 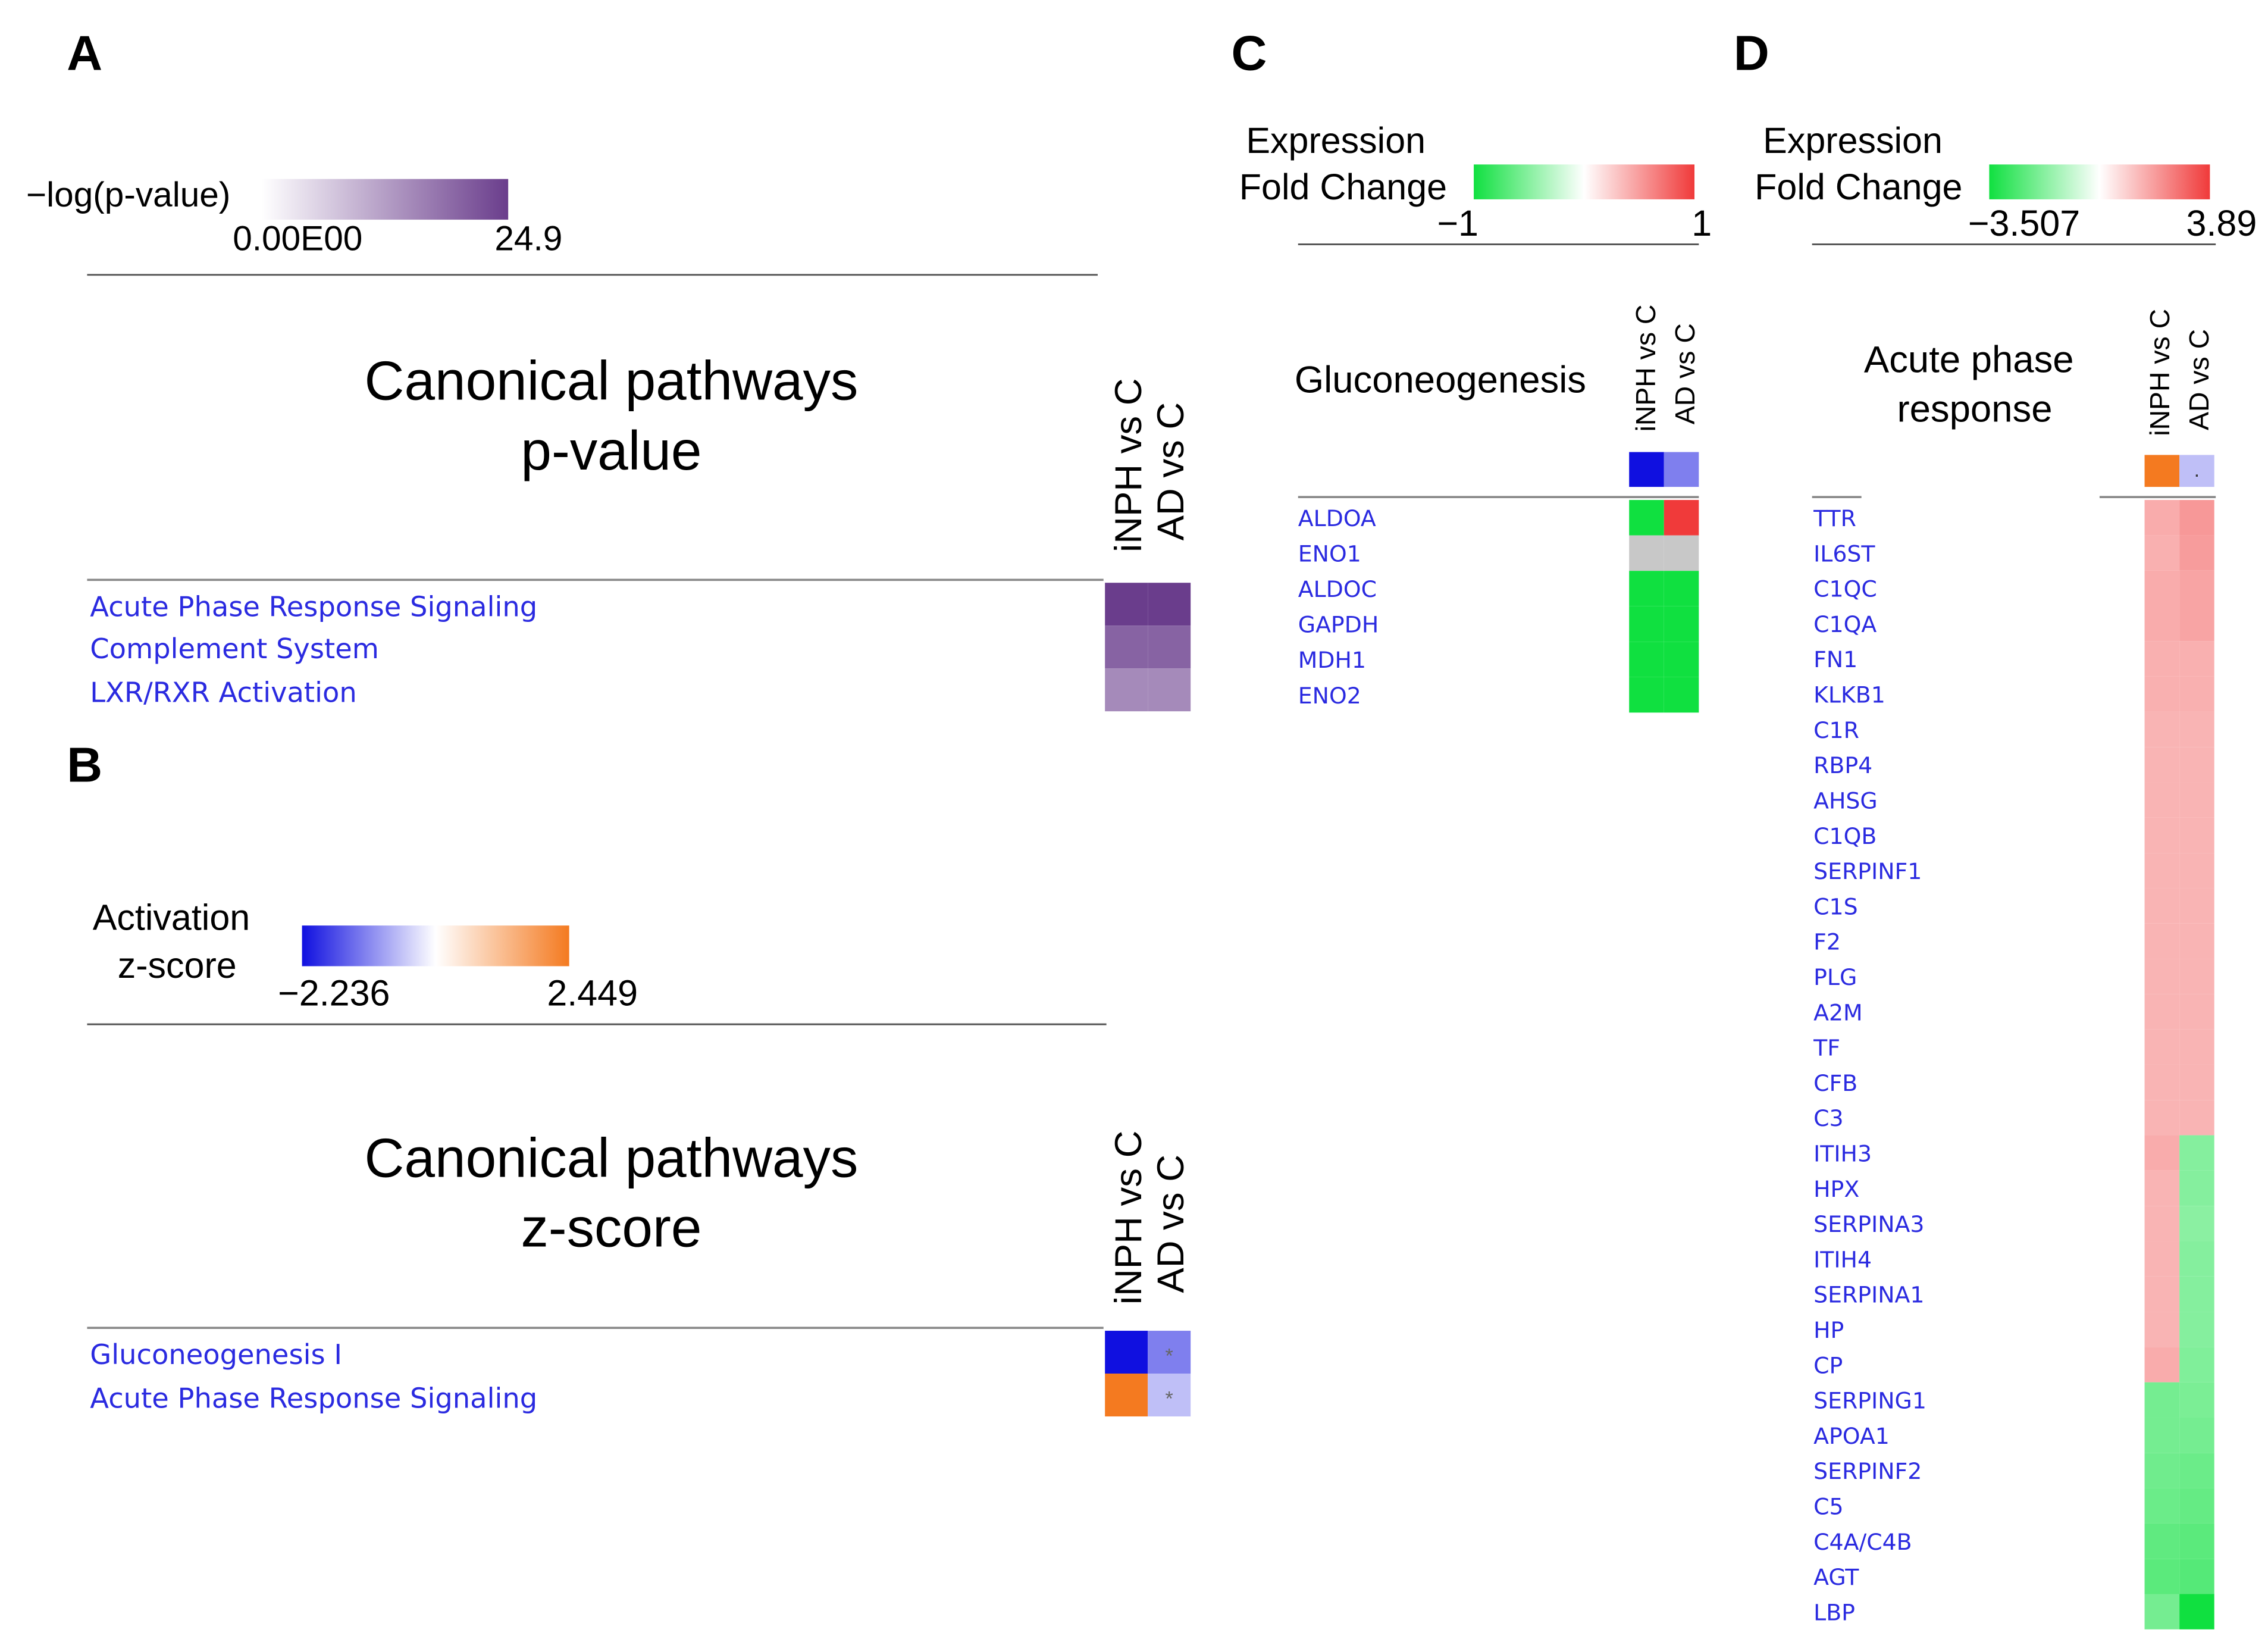 I want to click on panel-c-col-inph: iNPH vs C, so click(x=1645, y=368).